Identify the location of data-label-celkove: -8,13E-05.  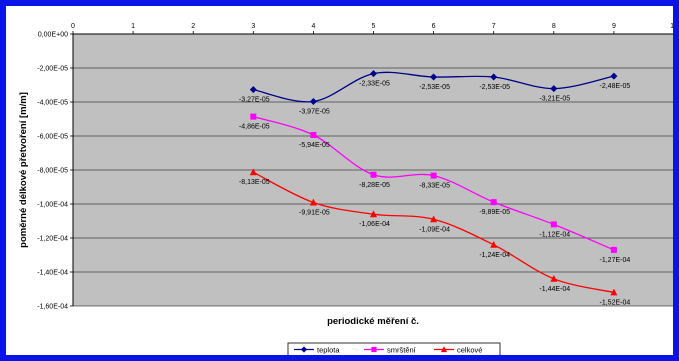
(254, 182).